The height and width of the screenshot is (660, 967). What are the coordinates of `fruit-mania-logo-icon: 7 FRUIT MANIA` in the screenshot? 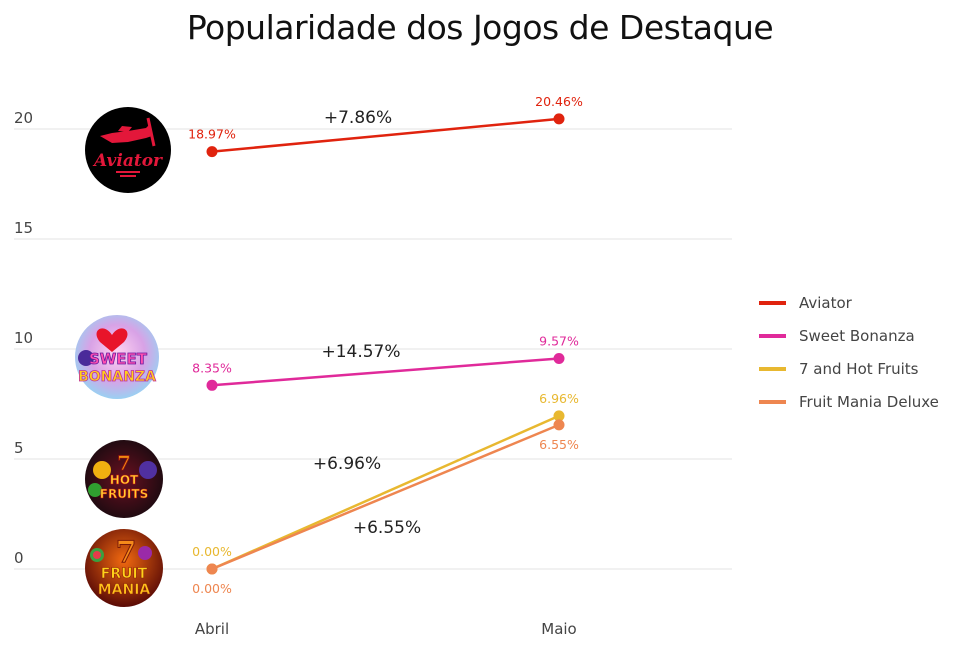 It's located at (124, 568).